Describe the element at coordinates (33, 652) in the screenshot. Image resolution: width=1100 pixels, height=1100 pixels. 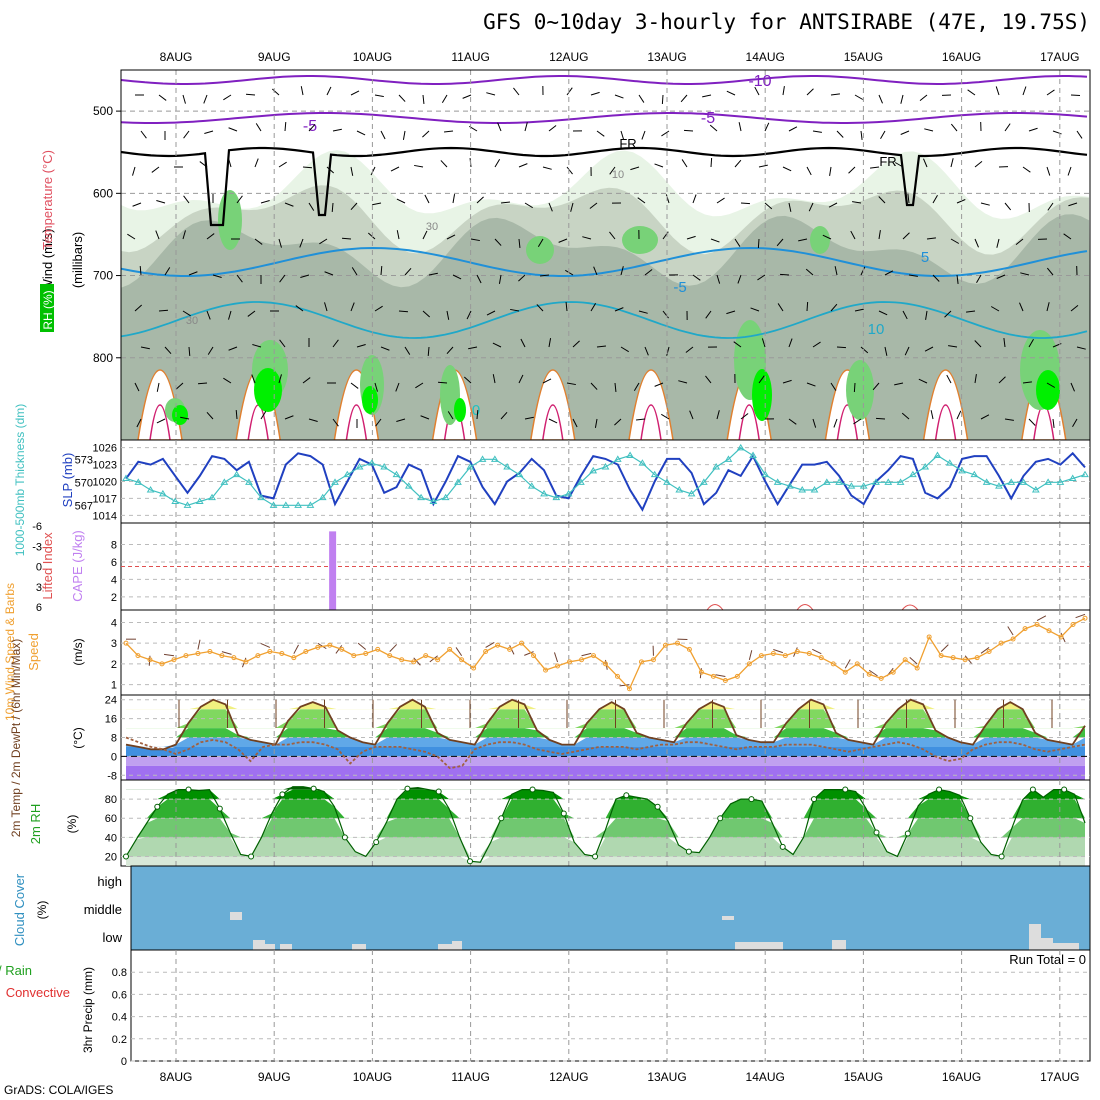
I see `ylabel-wind-speed: Speed` at that location.